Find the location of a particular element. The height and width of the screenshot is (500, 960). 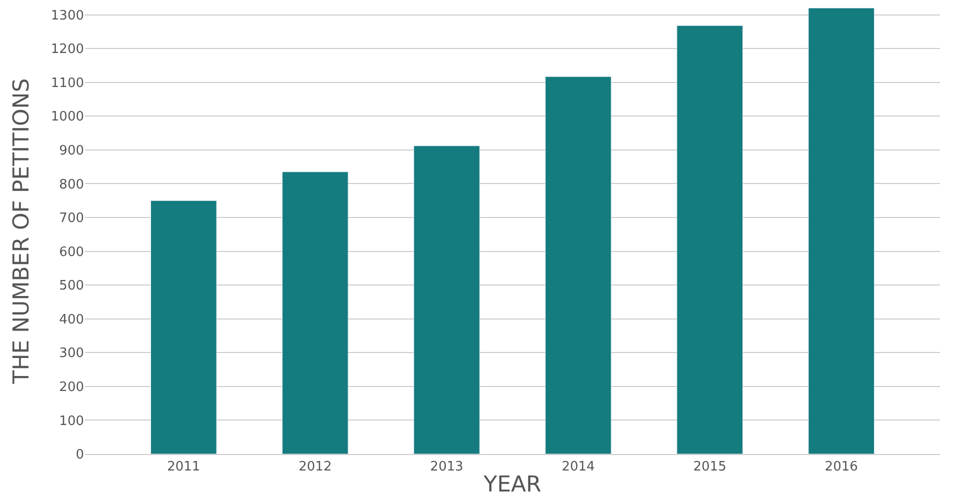

y-tick-label: 700 is located at coordinates (71, 218).